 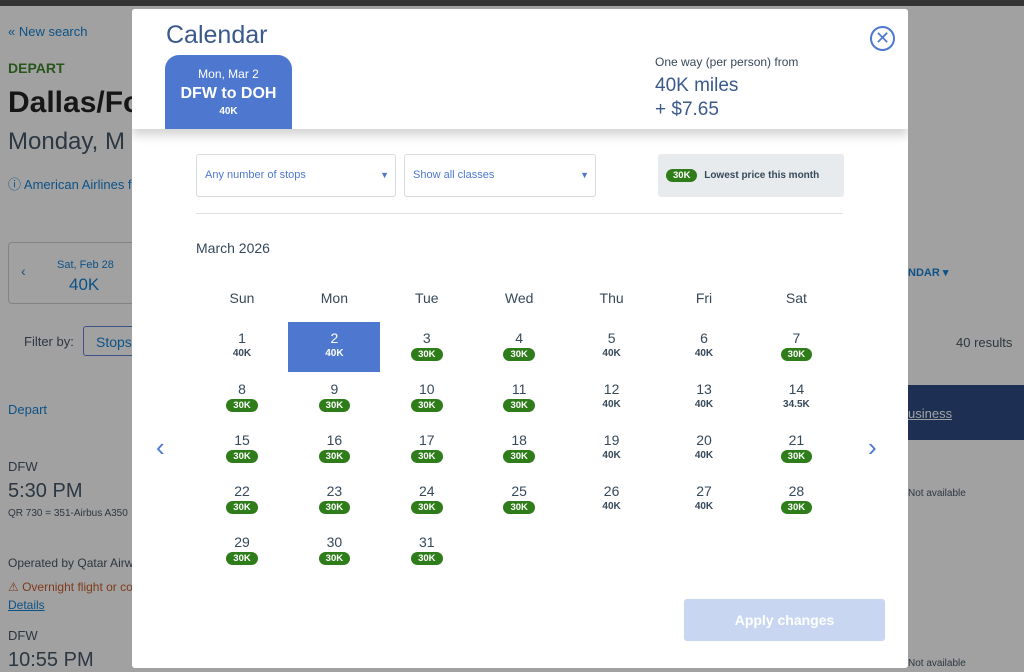 I want to click on day-number: 4, so click(x=519, y=338).